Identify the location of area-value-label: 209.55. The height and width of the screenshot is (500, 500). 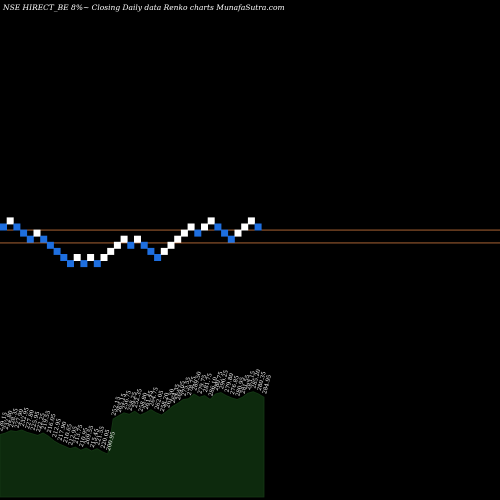
(89, 435).